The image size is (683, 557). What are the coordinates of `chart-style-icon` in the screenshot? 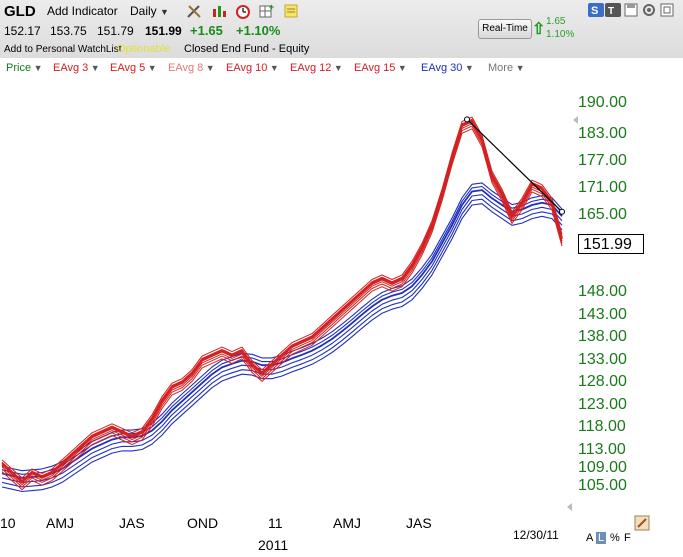 It's located at (219, 11).